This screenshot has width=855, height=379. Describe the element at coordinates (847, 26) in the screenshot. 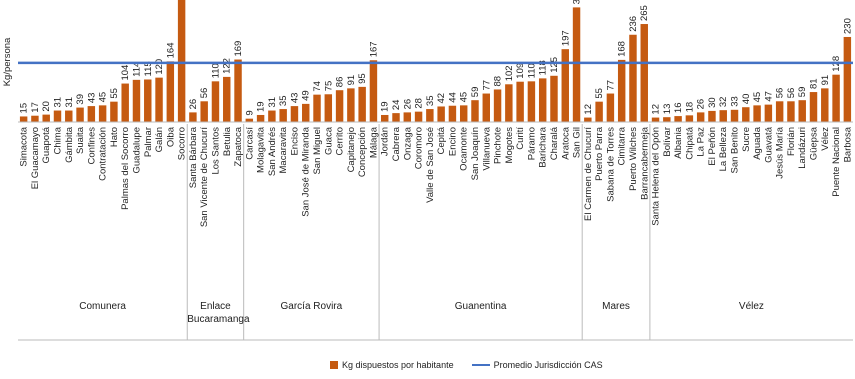

I see `value-label: 230` at that location.